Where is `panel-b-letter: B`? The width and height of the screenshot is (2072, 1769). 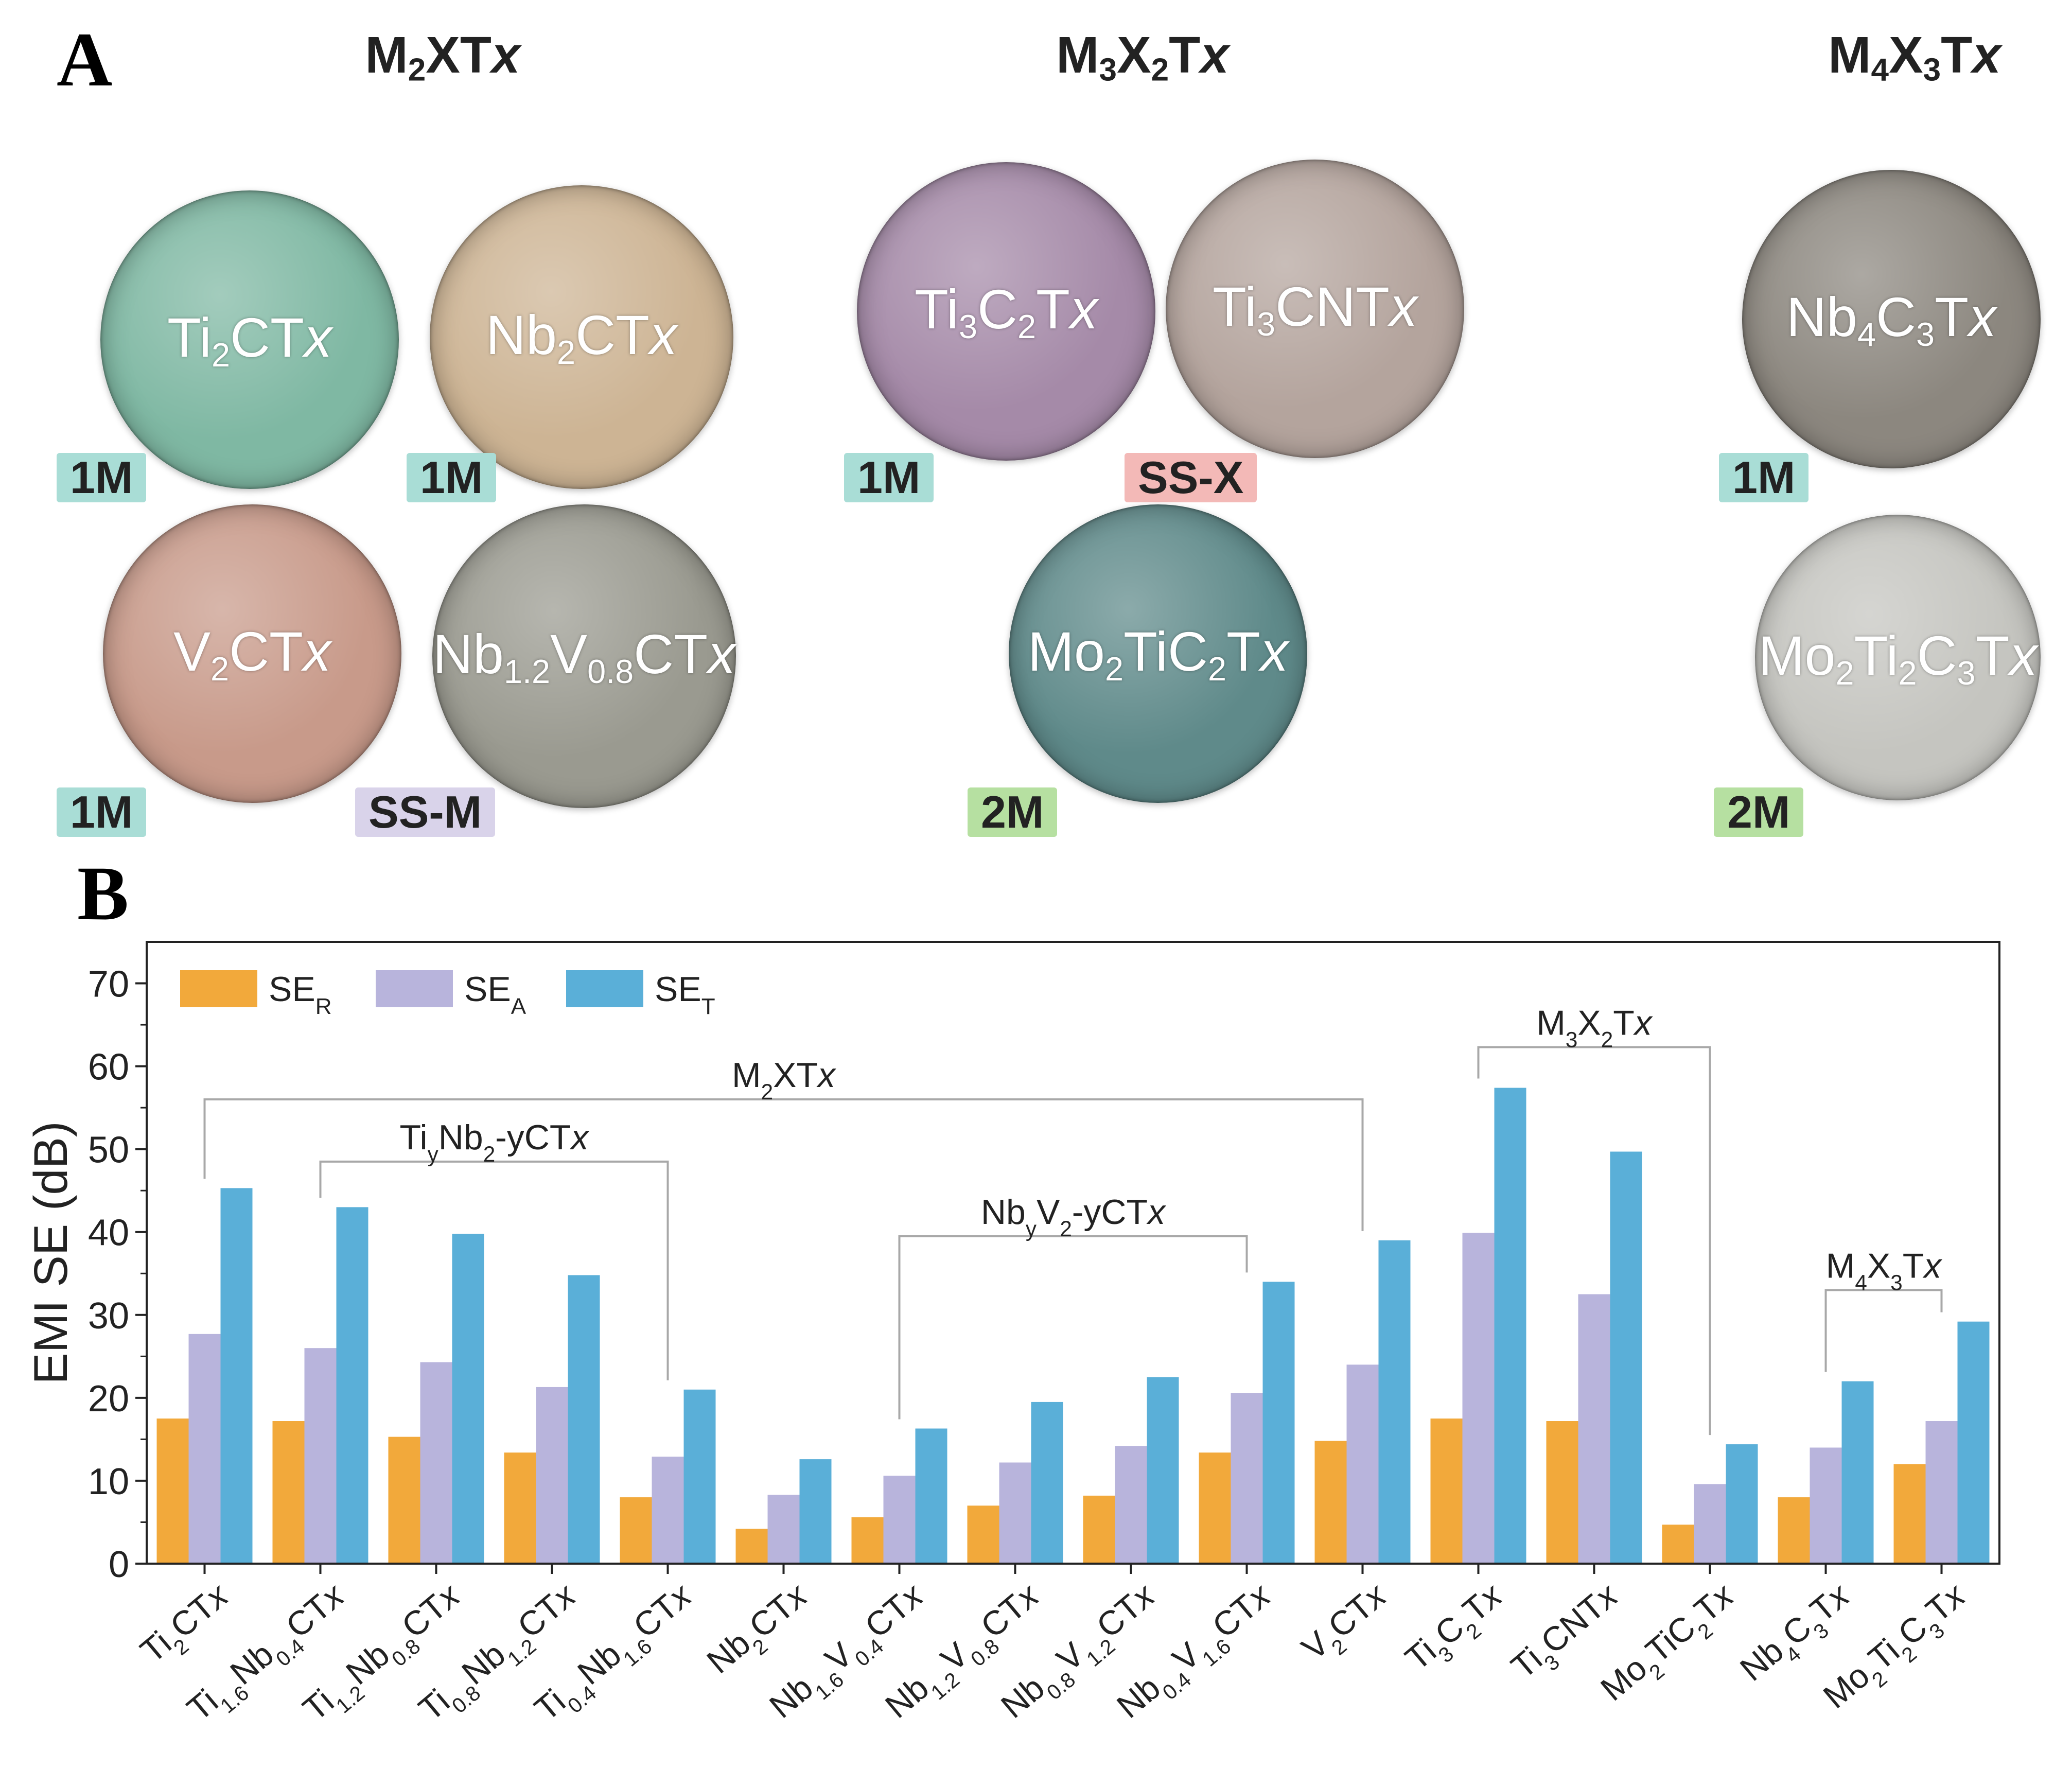
panel-b-letter: B is located at coordinates (103, 893).